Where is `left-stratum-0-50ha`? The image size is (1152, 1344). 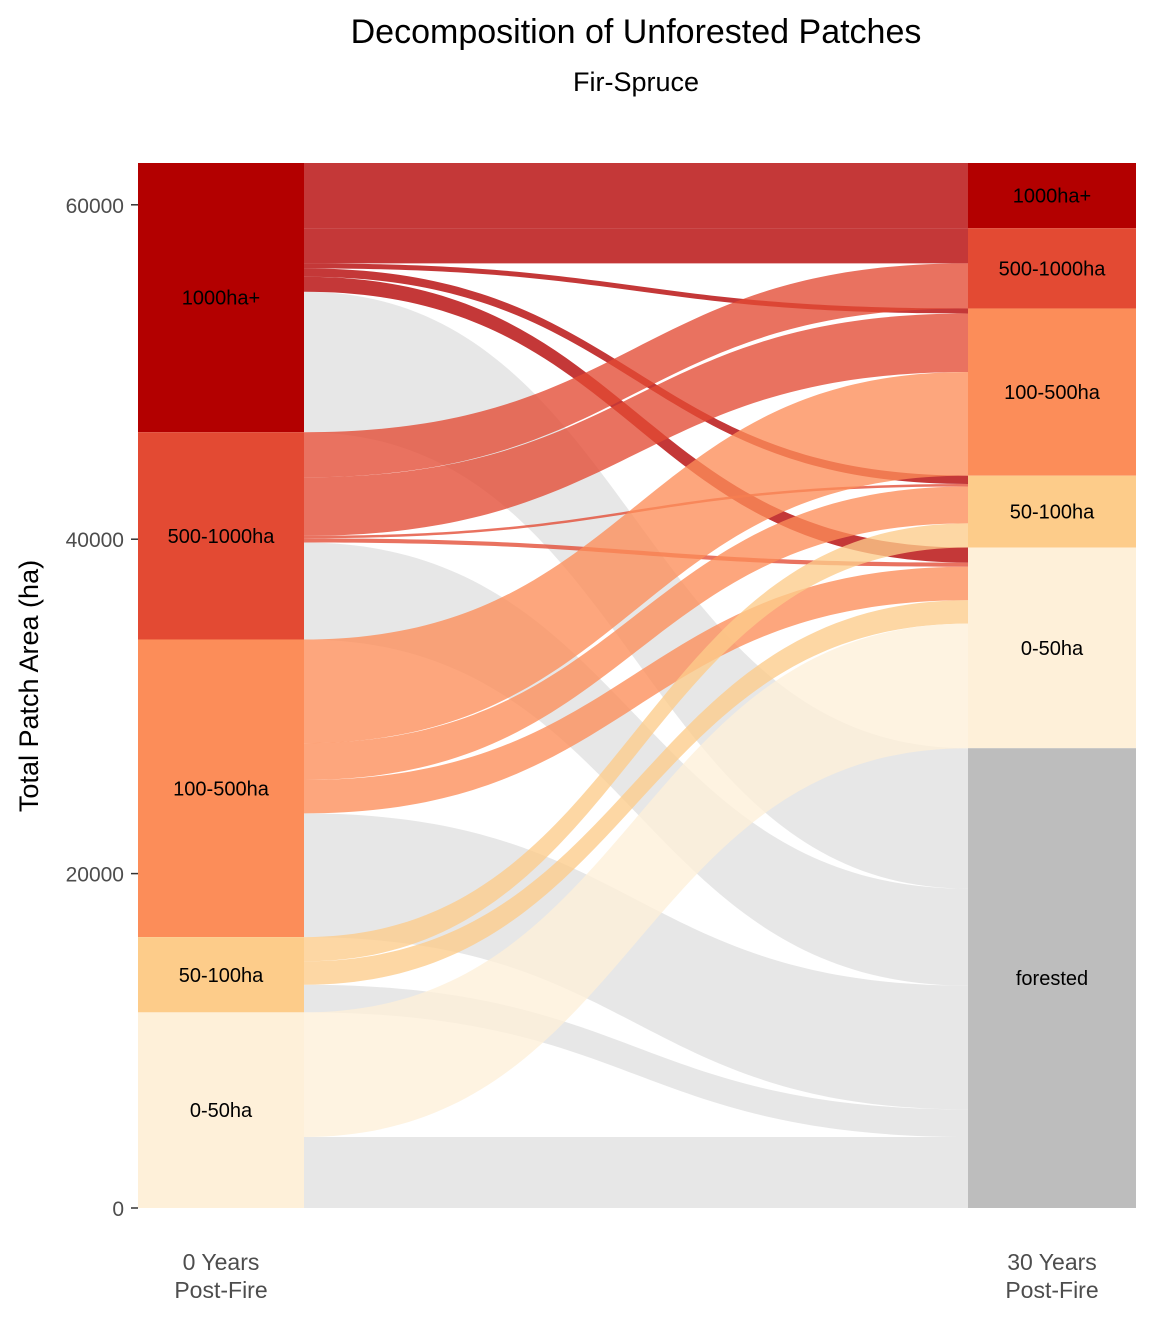
left-stratum-0-50ha is located at coordinates (221, 1110).